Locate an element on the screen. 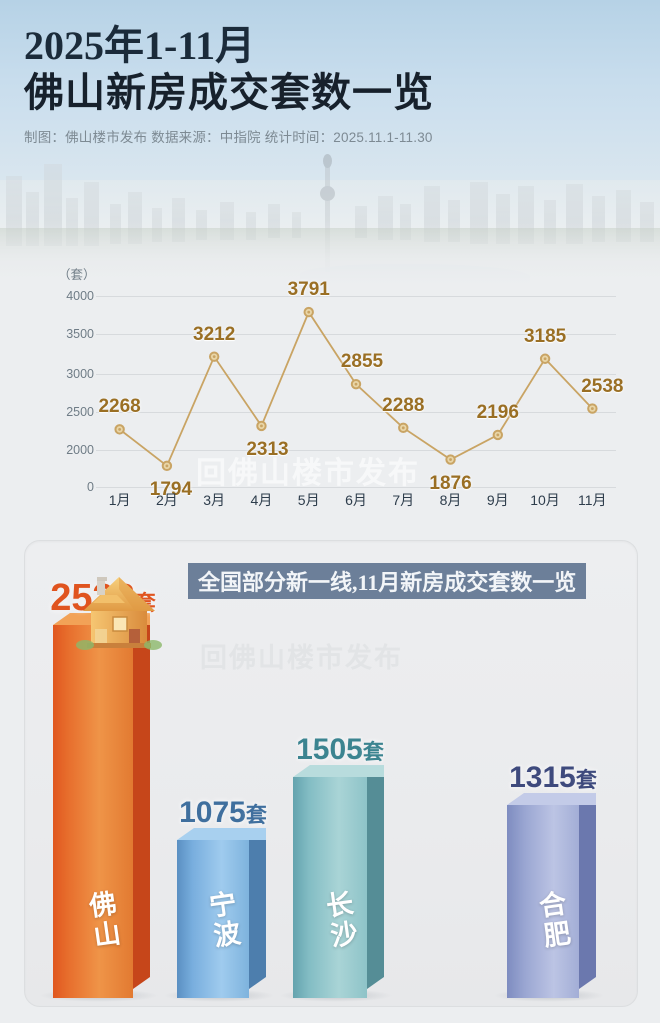 The height and width of the screenshot is (1023, 660). bar-city-char: 沙 is located at coordinates (344, 935).